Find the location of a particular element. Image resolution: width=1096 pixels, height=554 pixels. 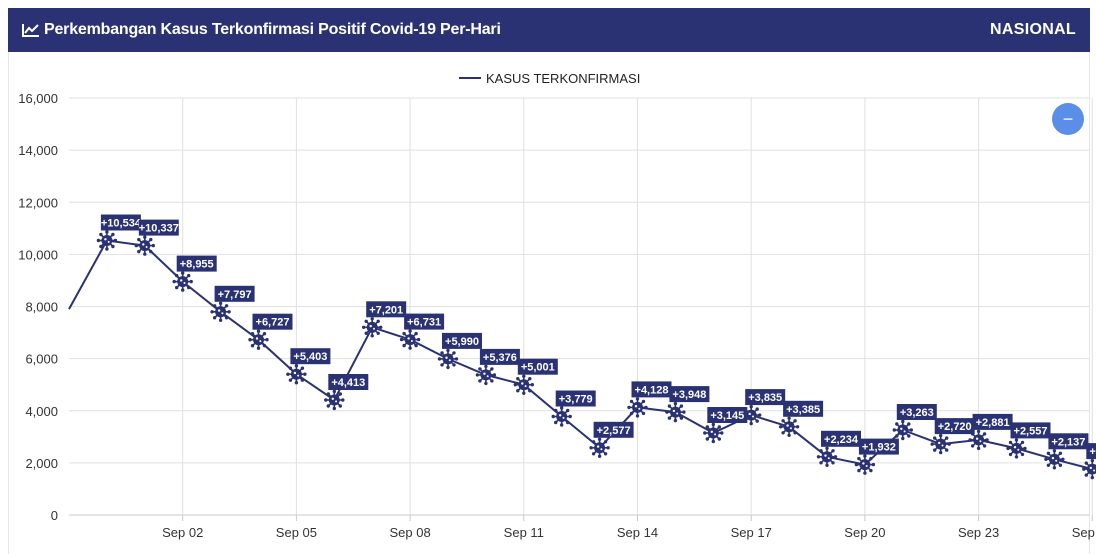

x-tick-label: Sep 05 is located at coordinates (296, 532).